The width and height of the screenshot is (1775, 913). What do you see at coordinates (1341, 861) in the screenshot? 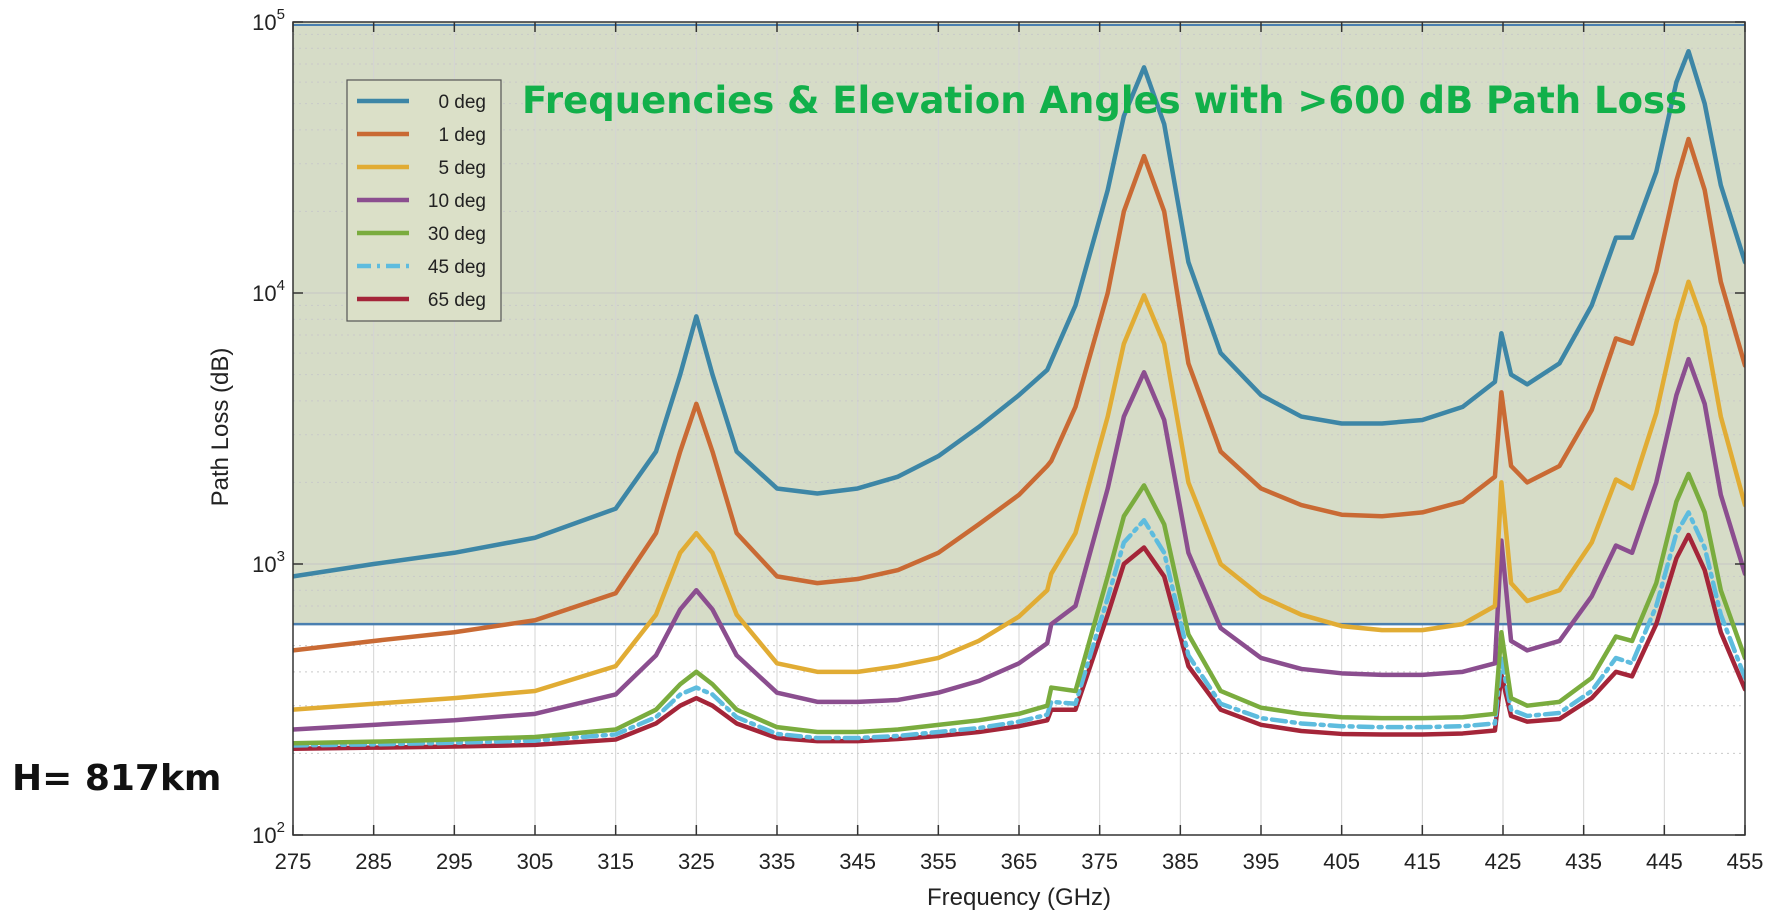
I see `x-tick-label: 405` at bounding box center [1341, 861].